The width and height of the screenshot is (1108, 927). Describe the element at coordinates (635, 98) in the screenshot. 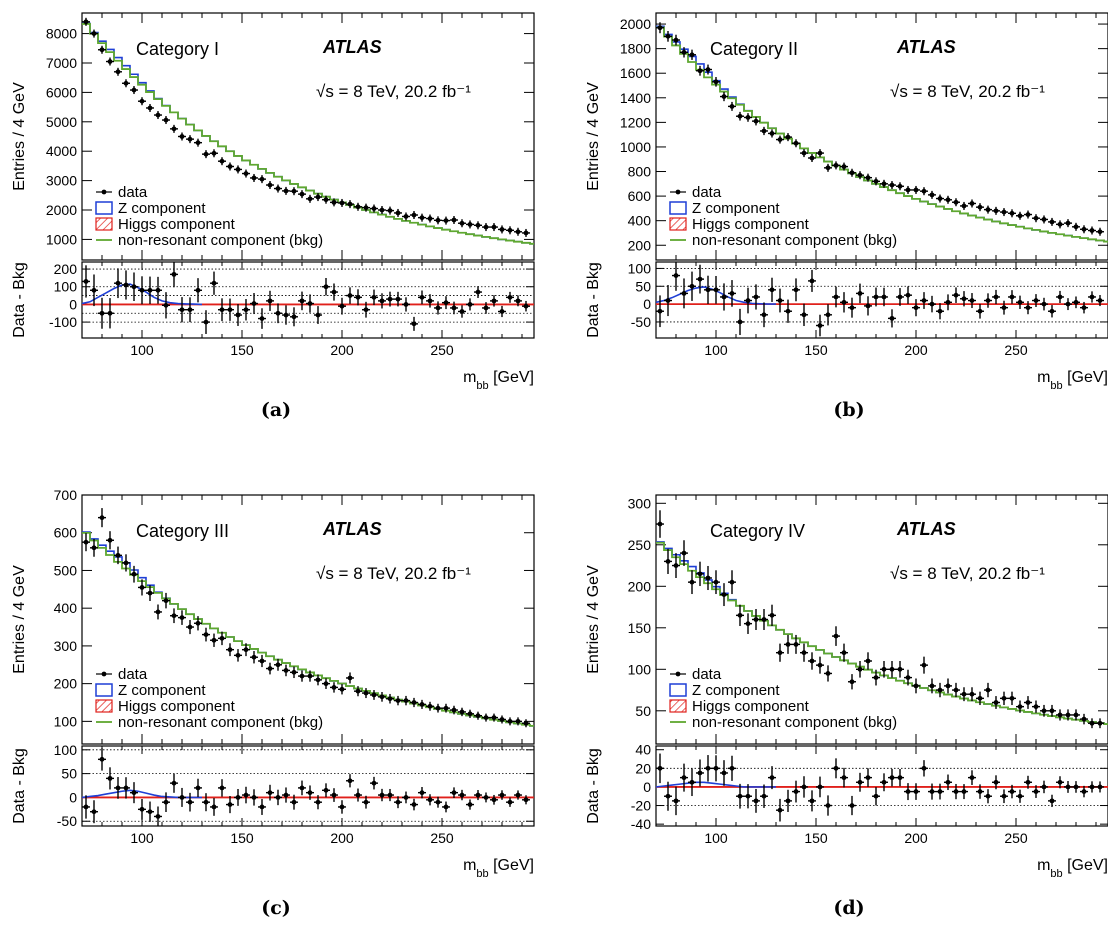

I see `y-tick-label: 1400` at that location.